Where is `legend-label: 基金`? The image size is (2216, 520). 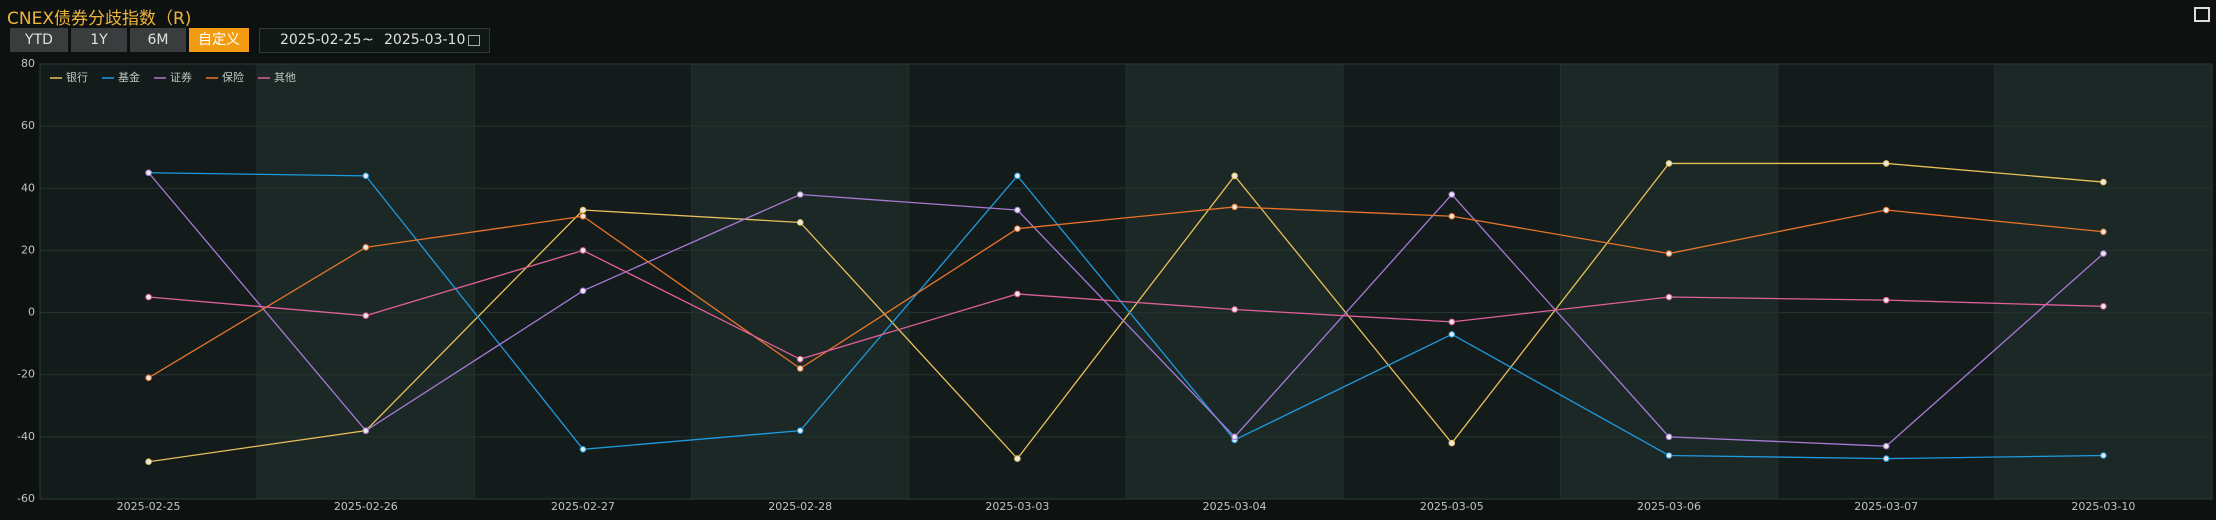 legend-label: 基金 is located at coordinates (129, 77).